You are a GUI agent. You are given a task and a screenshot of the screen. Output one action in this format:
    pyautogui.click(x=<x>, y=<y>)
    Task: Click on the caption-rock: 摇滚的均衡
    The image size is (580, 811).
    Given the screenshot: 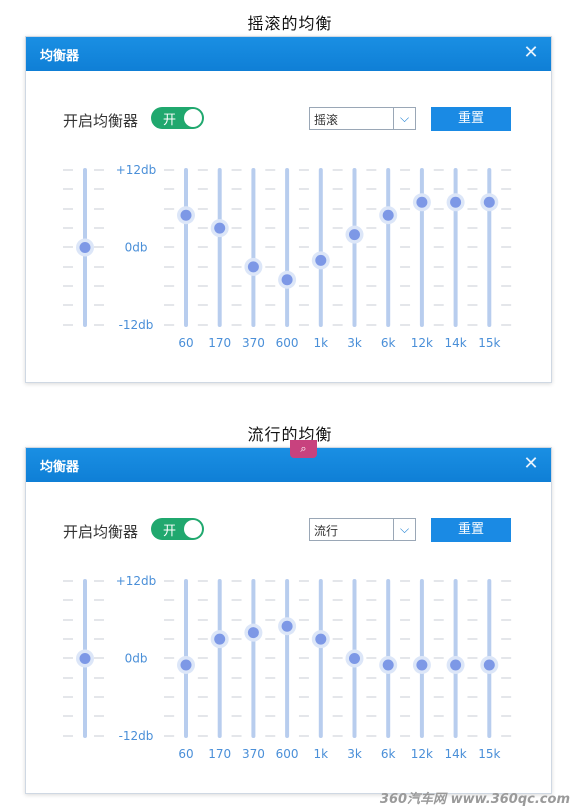 What is the action you would take?
    pyautogui.click(x=290, y=23)
    